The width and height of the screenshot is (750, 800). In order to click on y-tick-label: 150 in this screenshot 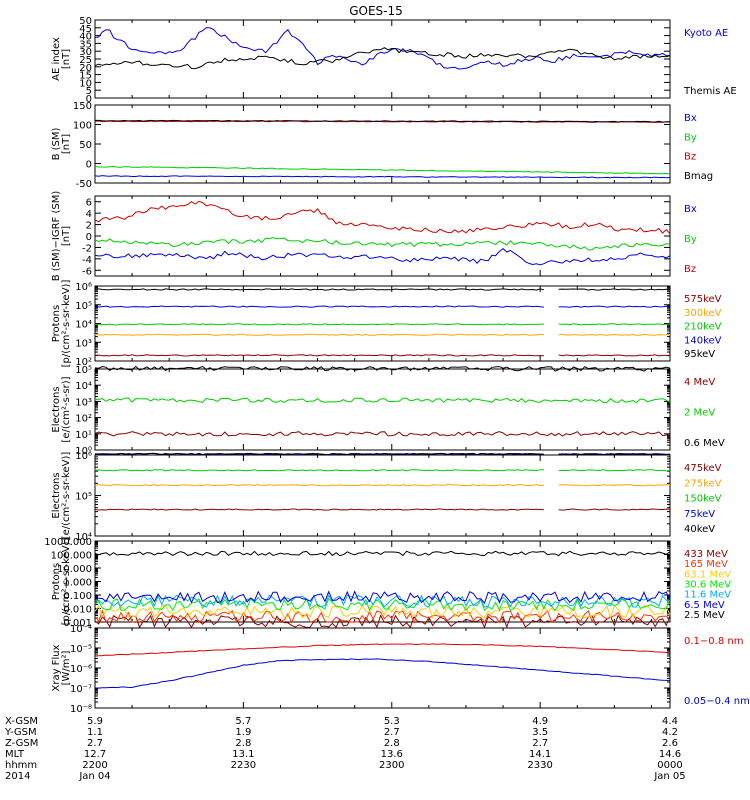, I will do `click(82, 106)`.